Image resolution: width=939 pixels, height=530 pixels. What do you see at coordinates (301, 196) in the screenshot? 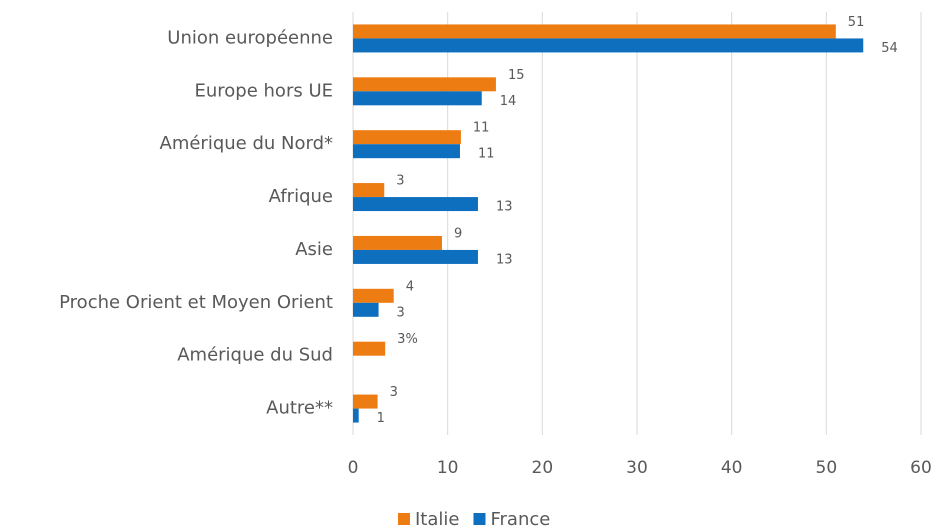
I see `category-label: Afrique` at bounding box center [301, 196].